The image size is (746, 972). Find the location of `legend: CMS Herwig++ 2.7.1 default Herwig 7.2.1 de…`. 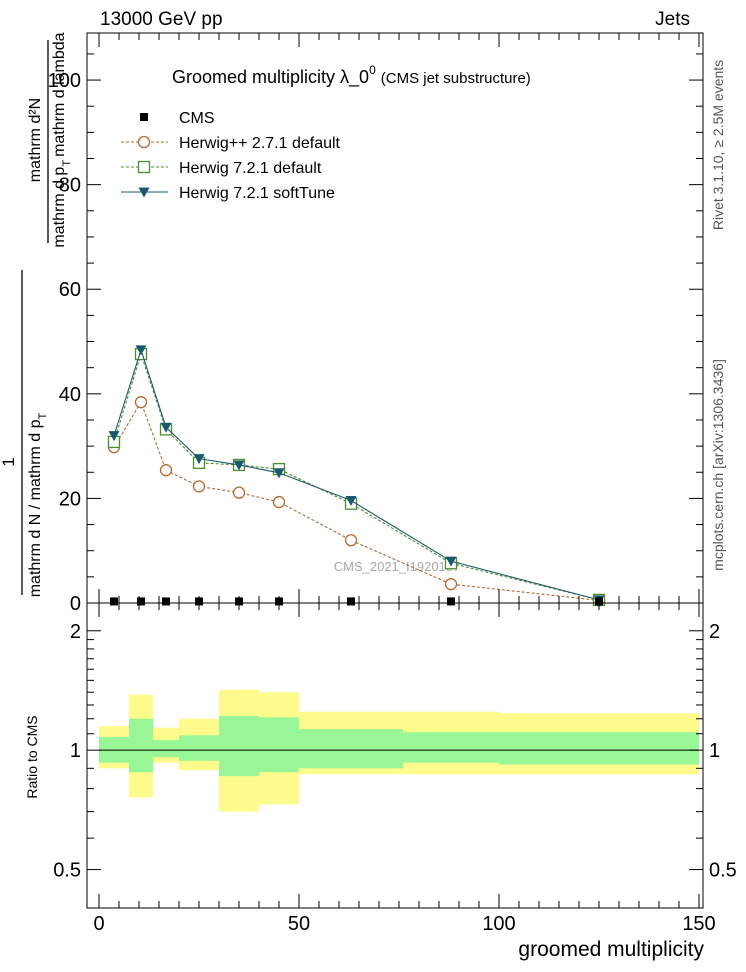

legend: CMS Herwig++ 2.7.1 default Herwig 7.2.1 de… is located at coordinates (231, 156).